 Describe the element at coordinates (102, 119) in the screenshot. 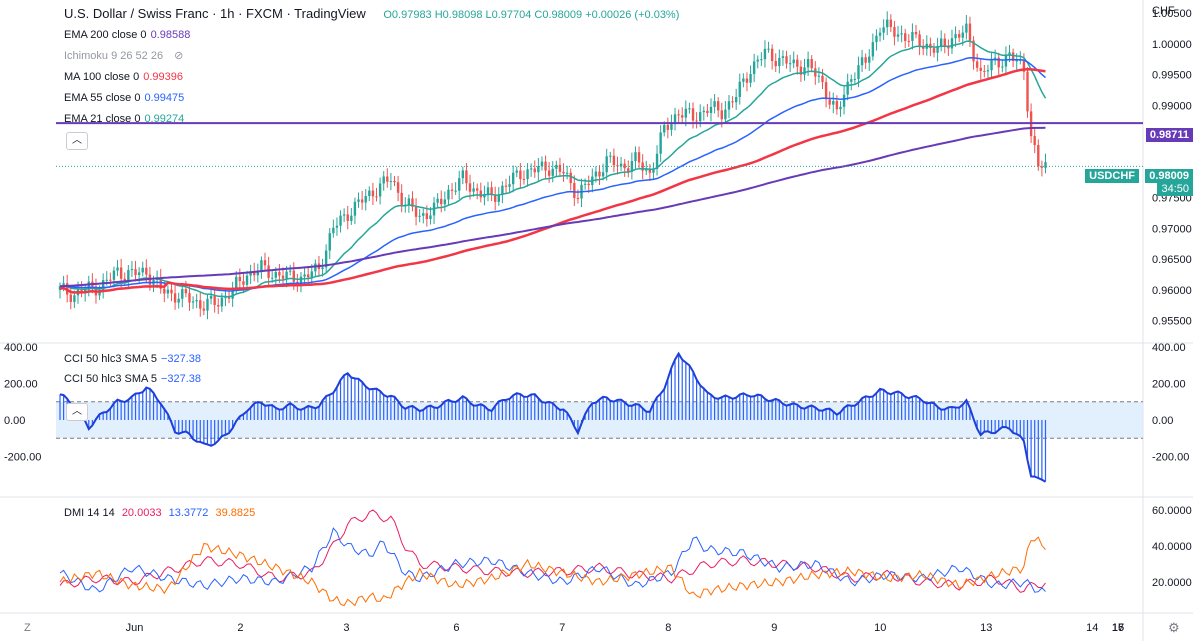

I see `legend-label: EMA 21 close 0` at that location.